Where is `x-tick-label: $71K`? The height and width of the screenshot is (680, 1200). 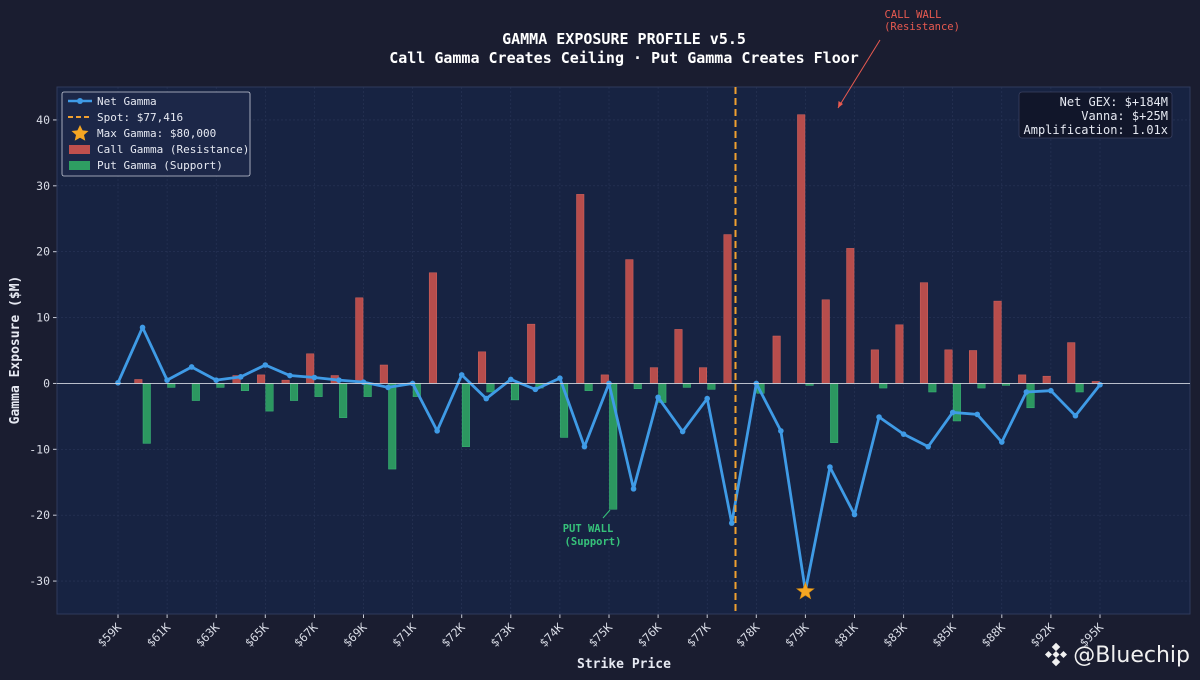 x-tick-label: $71K is located at coordinates (404, 635).